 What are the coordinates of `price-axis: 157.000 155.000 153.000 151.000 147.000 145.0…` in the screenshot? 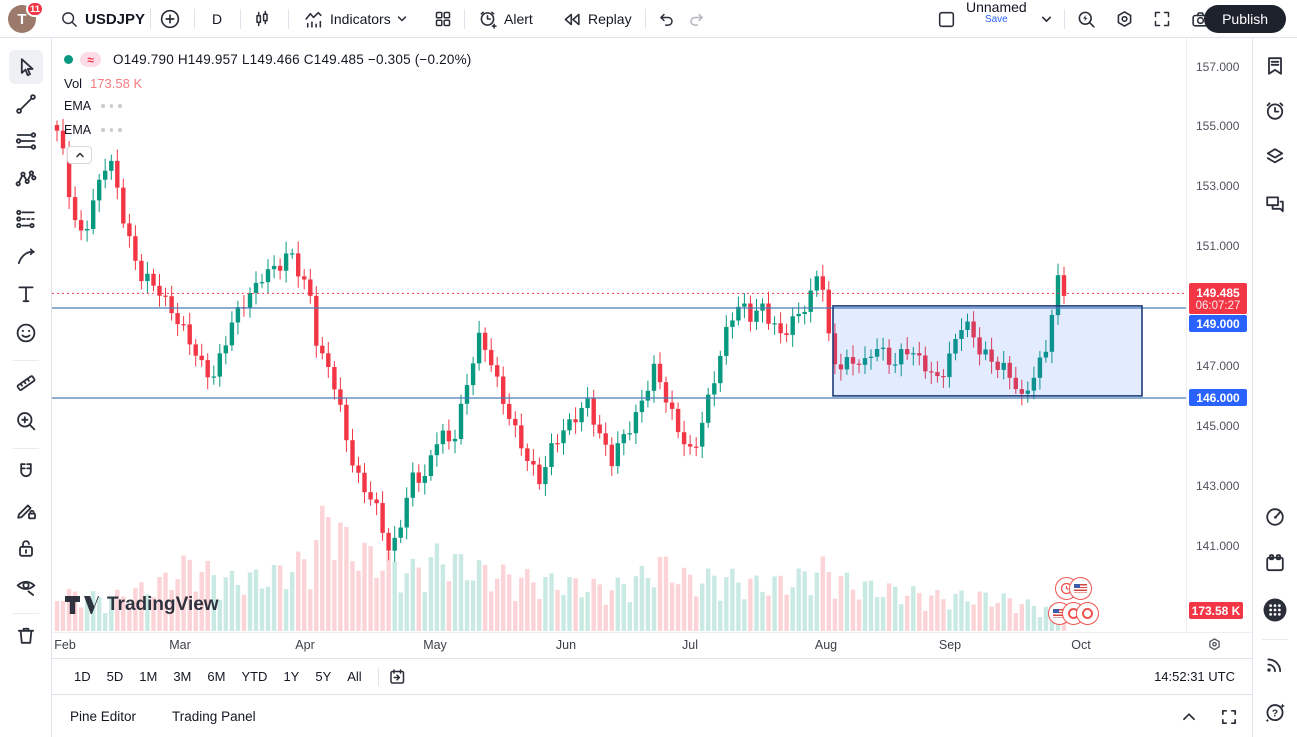 It's located at (1219, 335).